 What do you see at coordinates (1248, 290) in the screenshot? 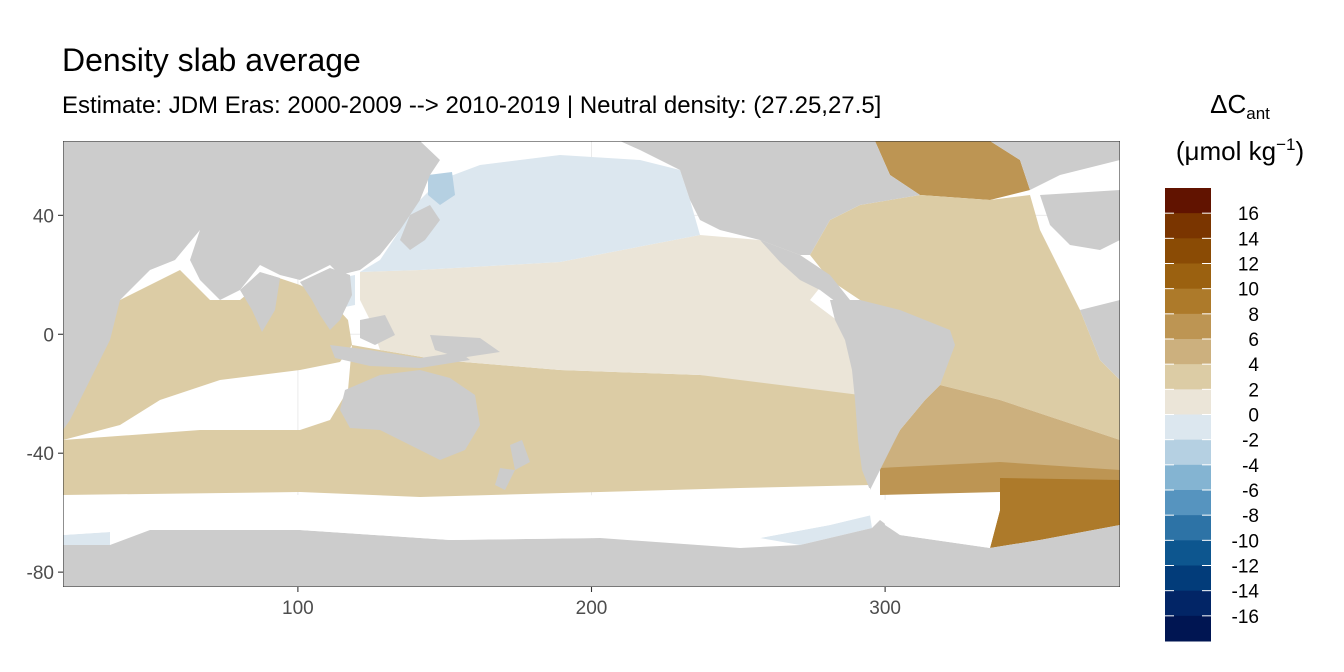
I see `legend-label: 10` at bounding box center [1248, 290].